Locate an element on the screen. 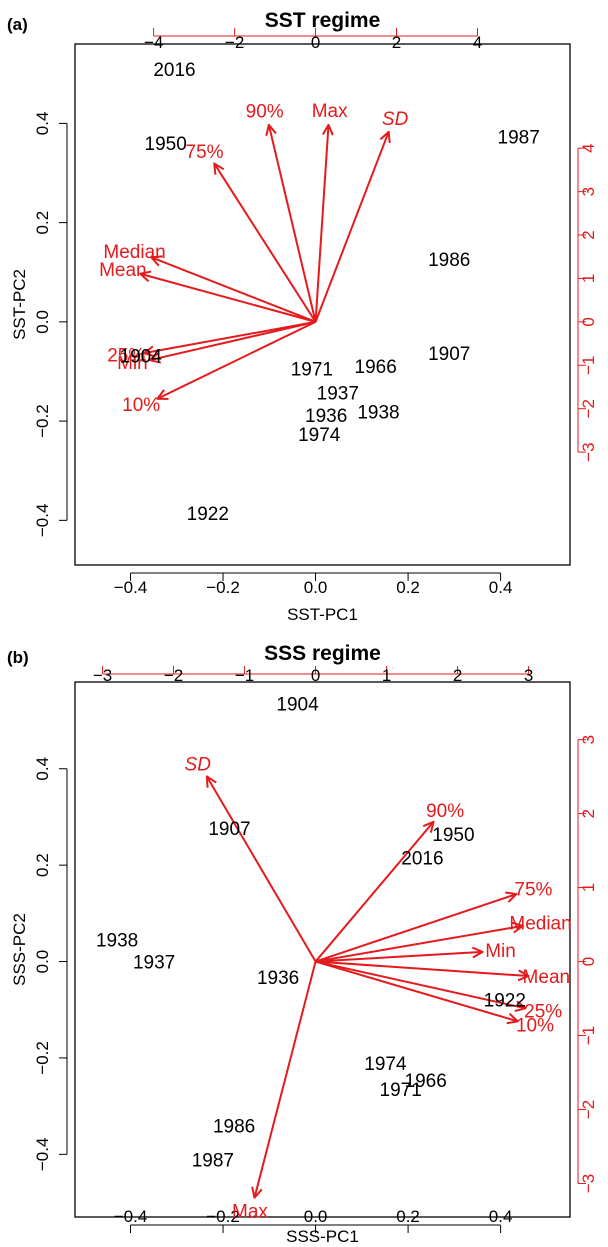  chart-title: SSS regime is located at coordinates (322, 653).